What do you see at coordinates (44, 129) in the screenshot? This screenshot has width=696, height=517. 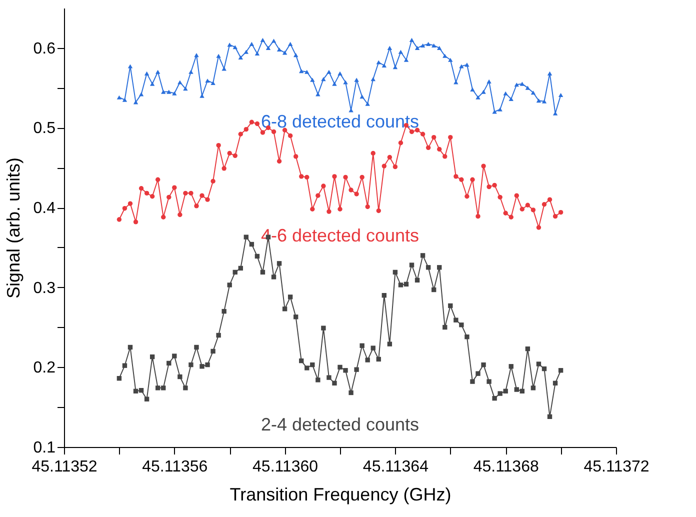 I see `y-tick-label: 0.5` at bounding box center [44, 129].